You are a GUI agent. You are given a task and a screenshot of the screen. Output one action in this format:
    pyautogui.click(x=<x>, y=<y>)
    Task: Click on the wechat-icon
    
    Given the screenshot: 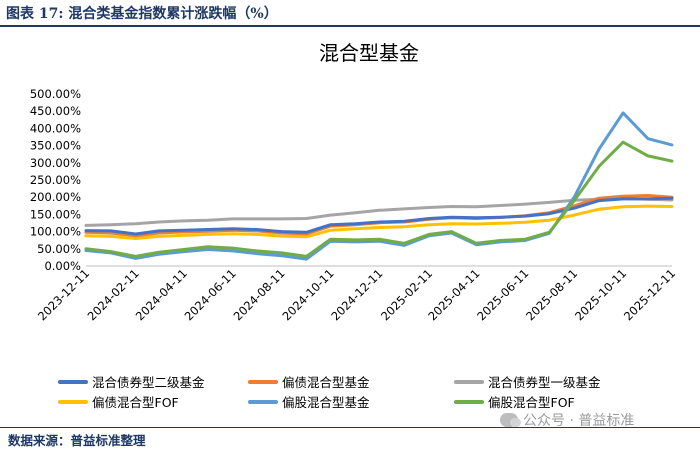 What is the action you would take?
    pyautogui.click(x=510, y=420)
    